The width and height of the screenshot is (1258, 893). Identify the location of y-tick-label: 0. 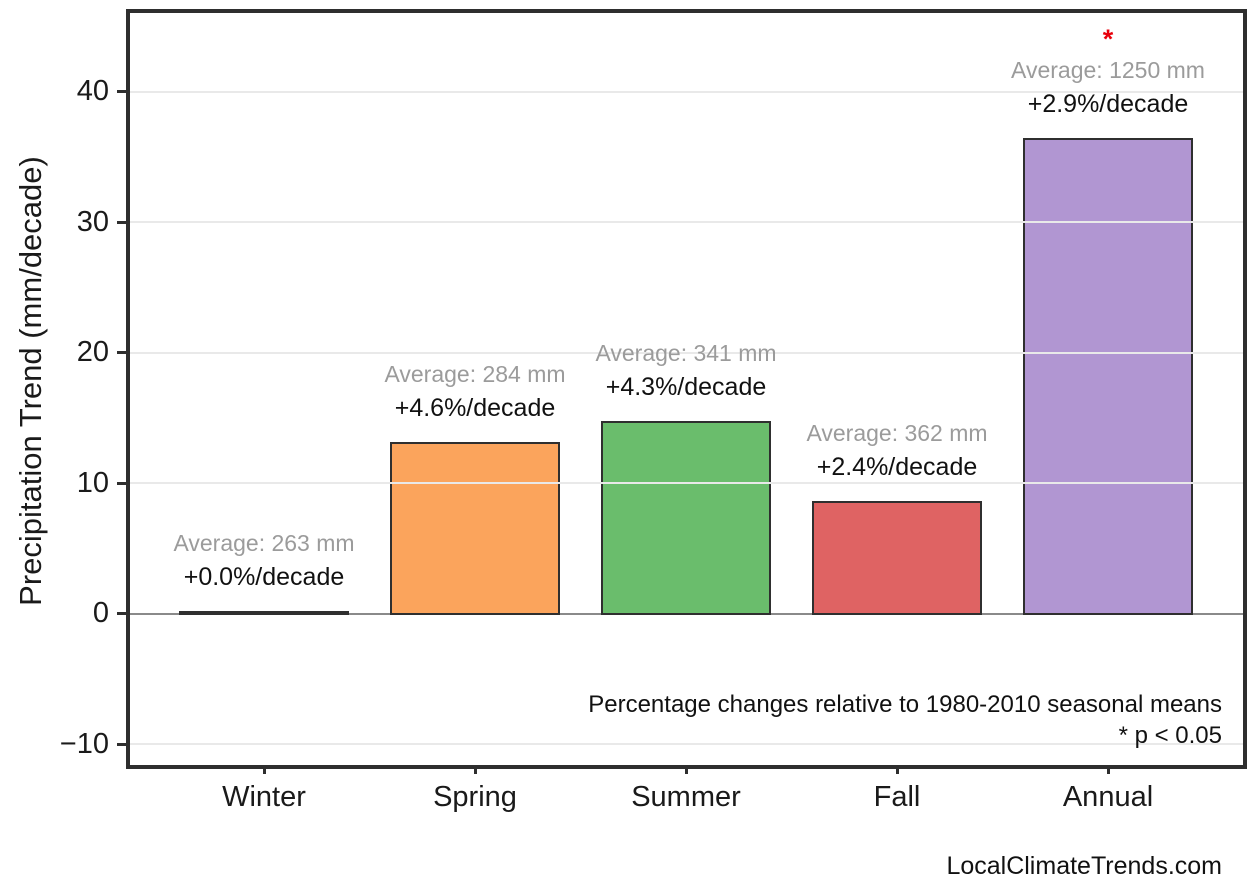
(100, 613).